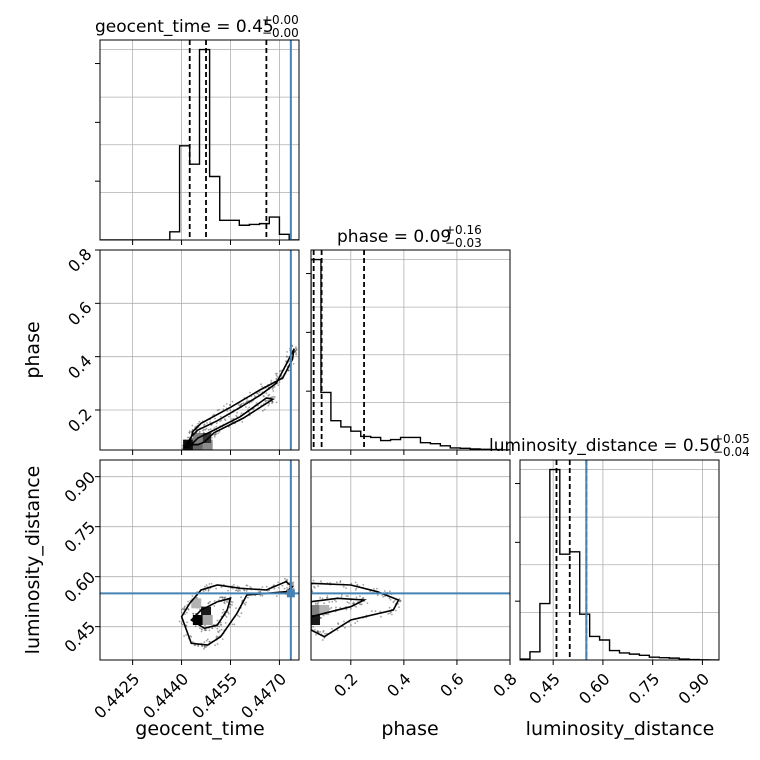 Image resolution: width=760 pixels, height=760 pixels. I want to click on contour-luminosity_distance_vs_phase-outer, so click(355, 610).